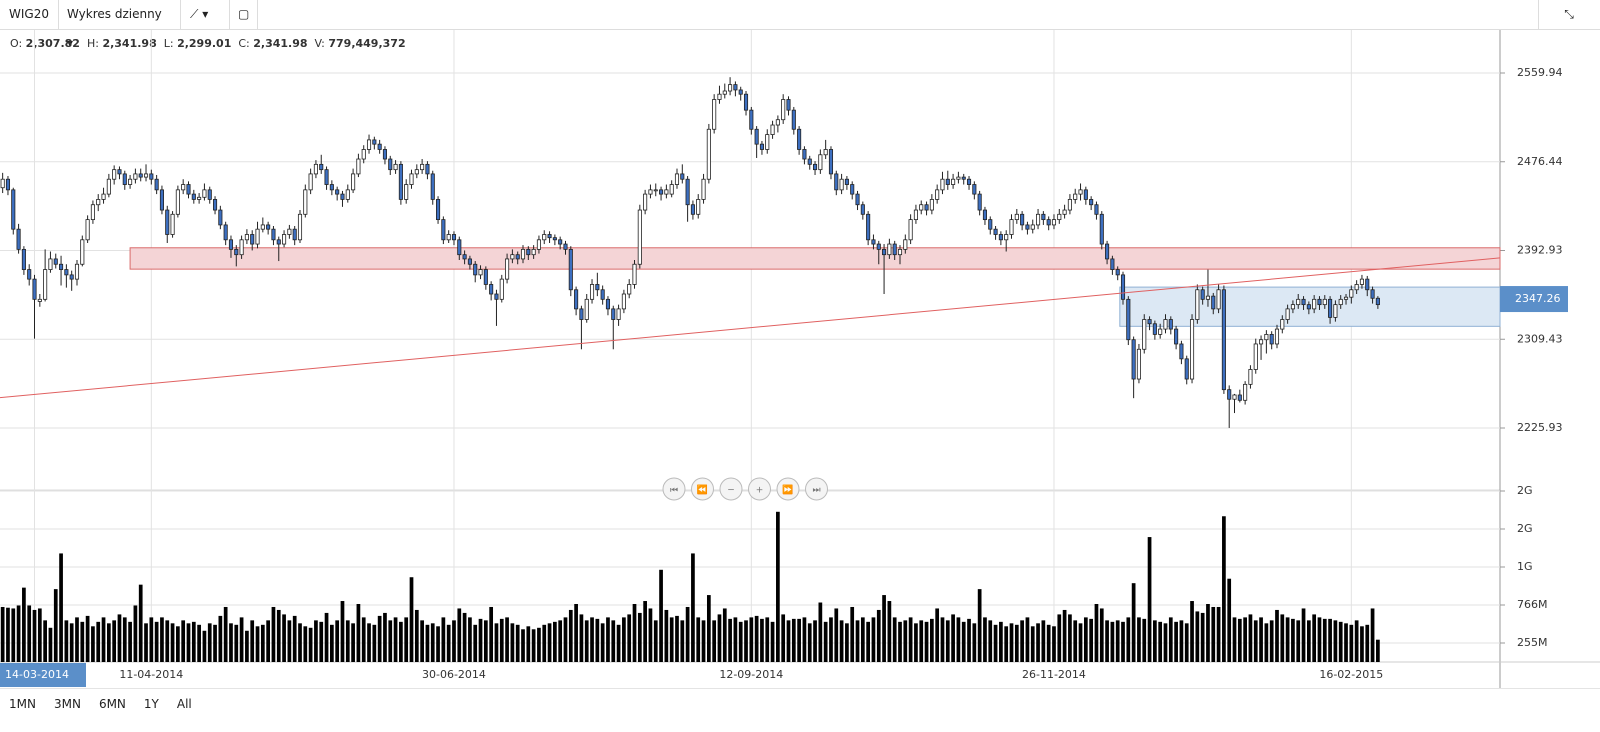 The width and height of the screenshot is (1600, 732). I want to click on range-button: All, so click(184, 704).